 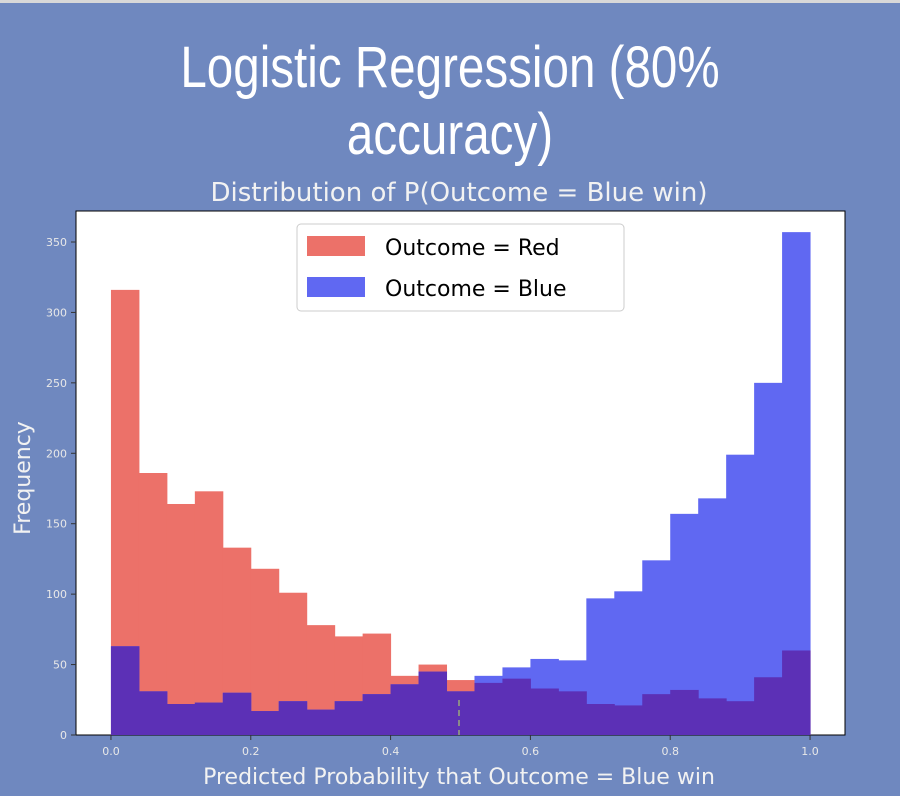 What do you see at coordinates (56, 594) in the screenshot?
I see `y-tick-label: 100` at bounding box center [56, 594].